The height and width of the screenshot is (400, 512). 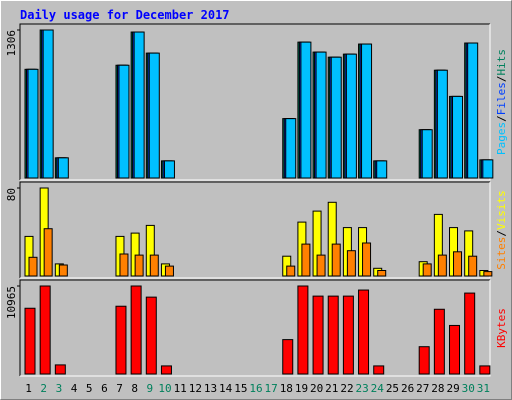 What do you see at coordinates (452, 388) in the screenshot?
I see `x-tick-label: 29` at bounding box center [452, 388].